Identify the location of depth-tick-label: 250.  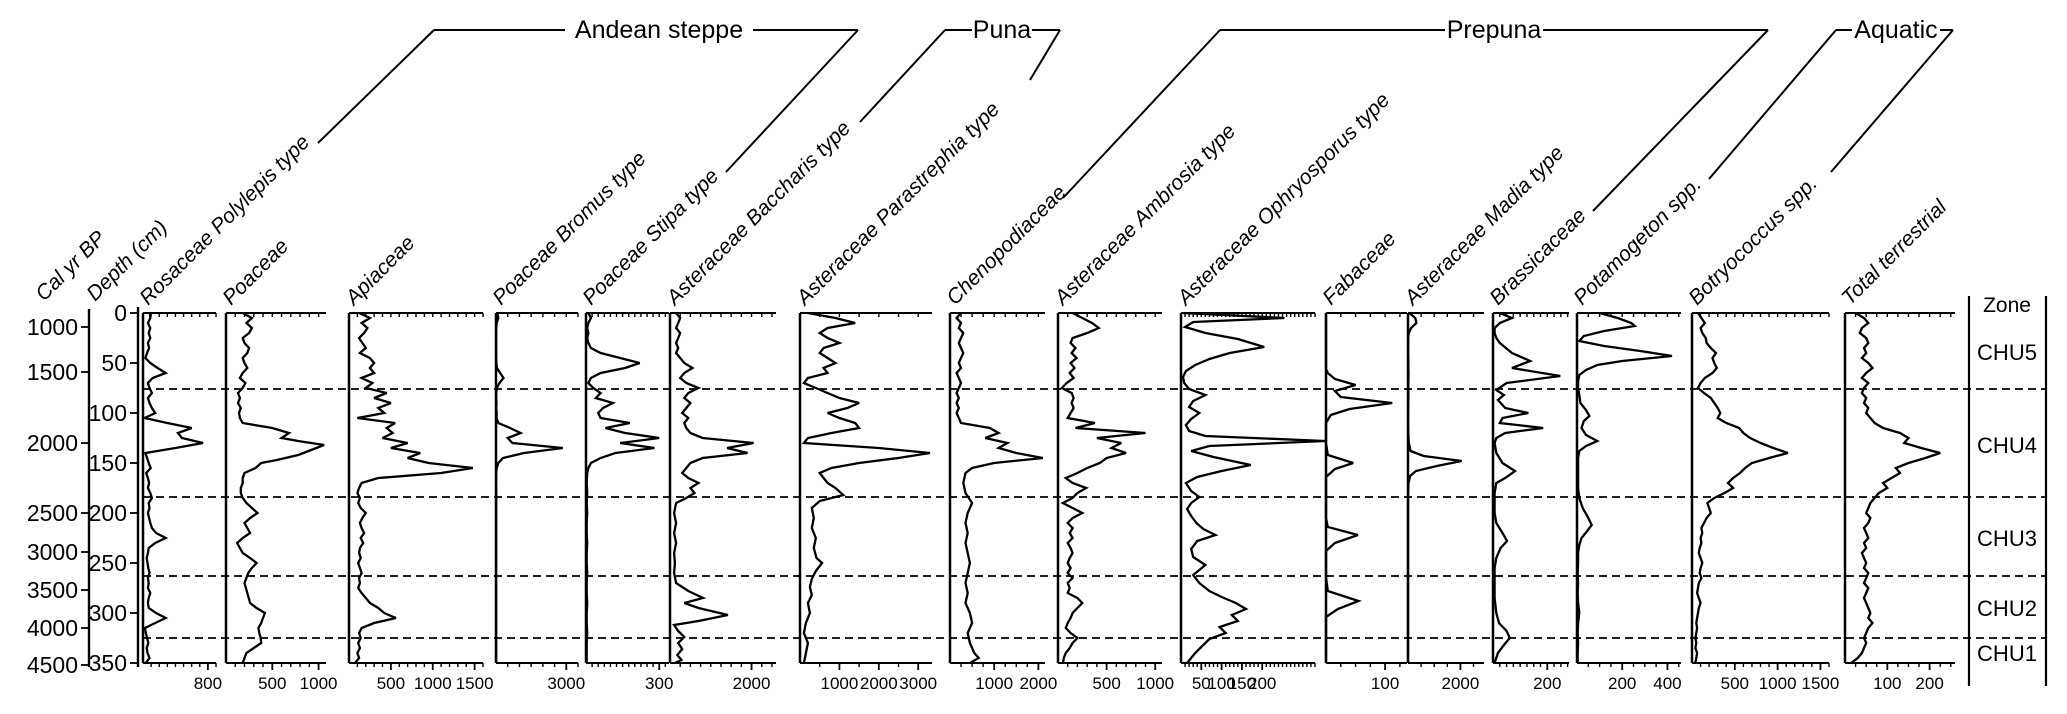
(108, 563).